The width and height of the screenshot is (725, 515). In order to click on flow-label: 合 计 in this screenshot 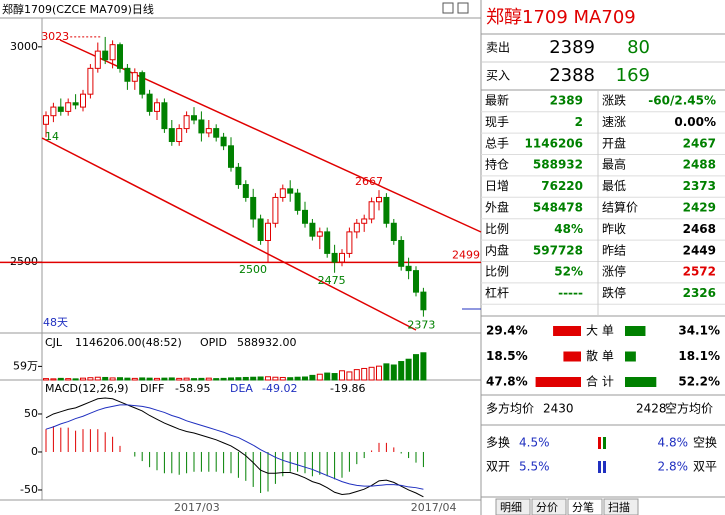, I will do `click(600, 381)`.